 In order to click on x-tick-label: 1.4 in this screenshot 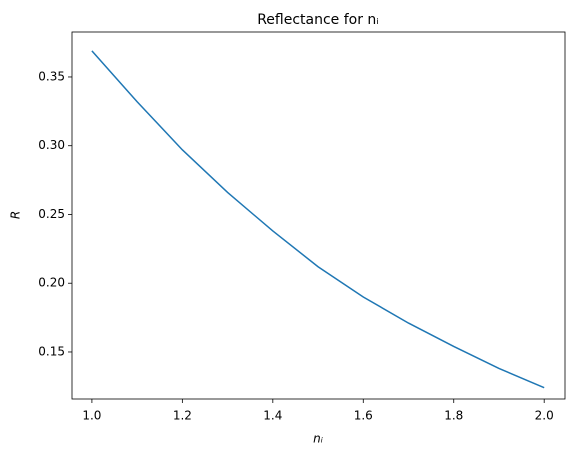, I will do `click(272, 416)`.